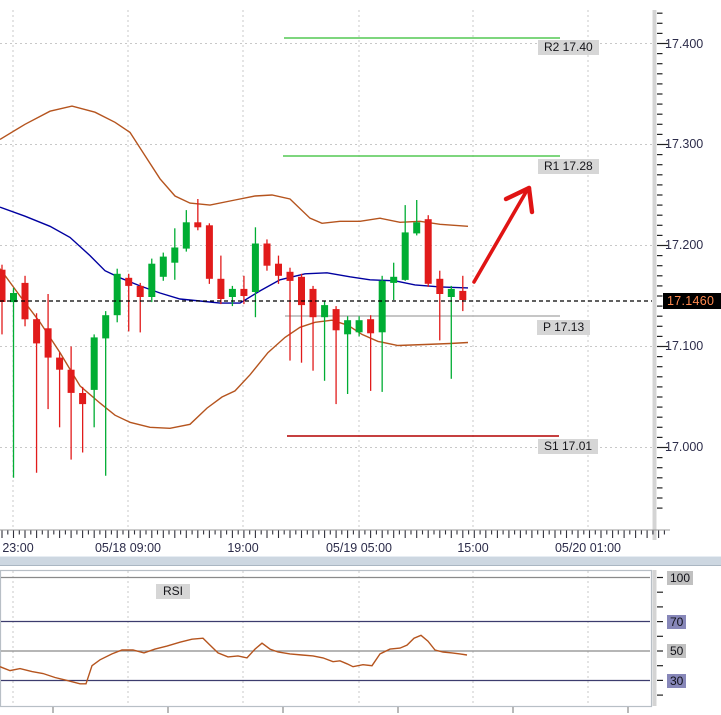 Image resolution: width=721 pixels, height=715 pixels. What do you see at coordinates (654, 275) in the screenshot?
I see `price-axis-band` at bounding box center [654, 275].